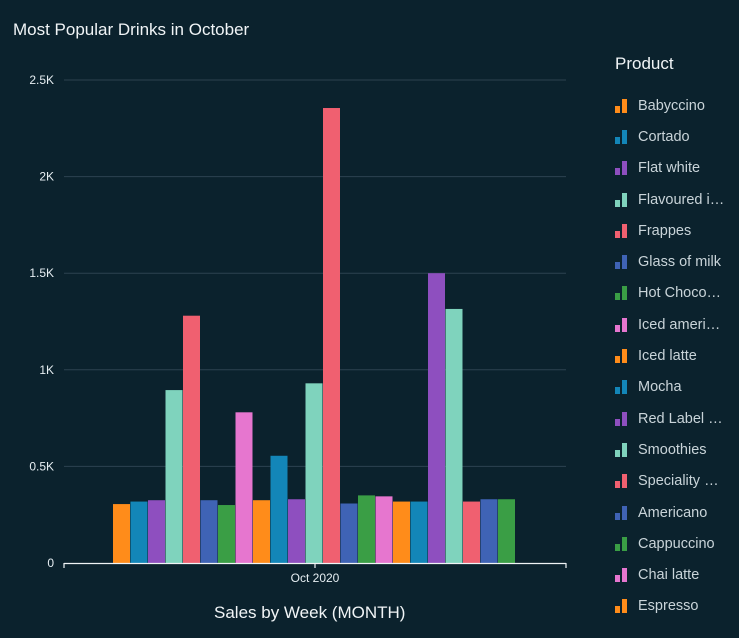  I want to click on y-axis-ticks: 0 0.5K 1K 1.5K 2K 2.5K, so click(41, 321).